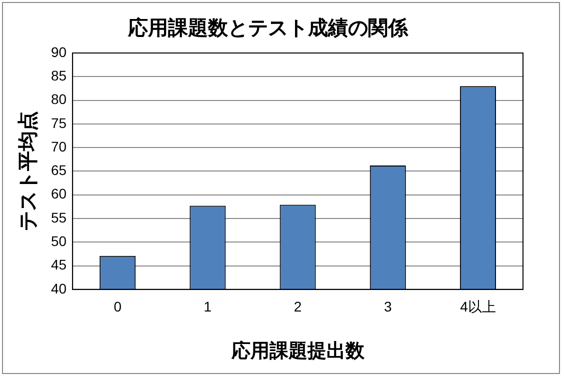  What do you see at coordinates (268, 28) in the screenshot?
I see `chart-title: 応用課題数とテスト成績の関係` at bounding box center [268, 28].